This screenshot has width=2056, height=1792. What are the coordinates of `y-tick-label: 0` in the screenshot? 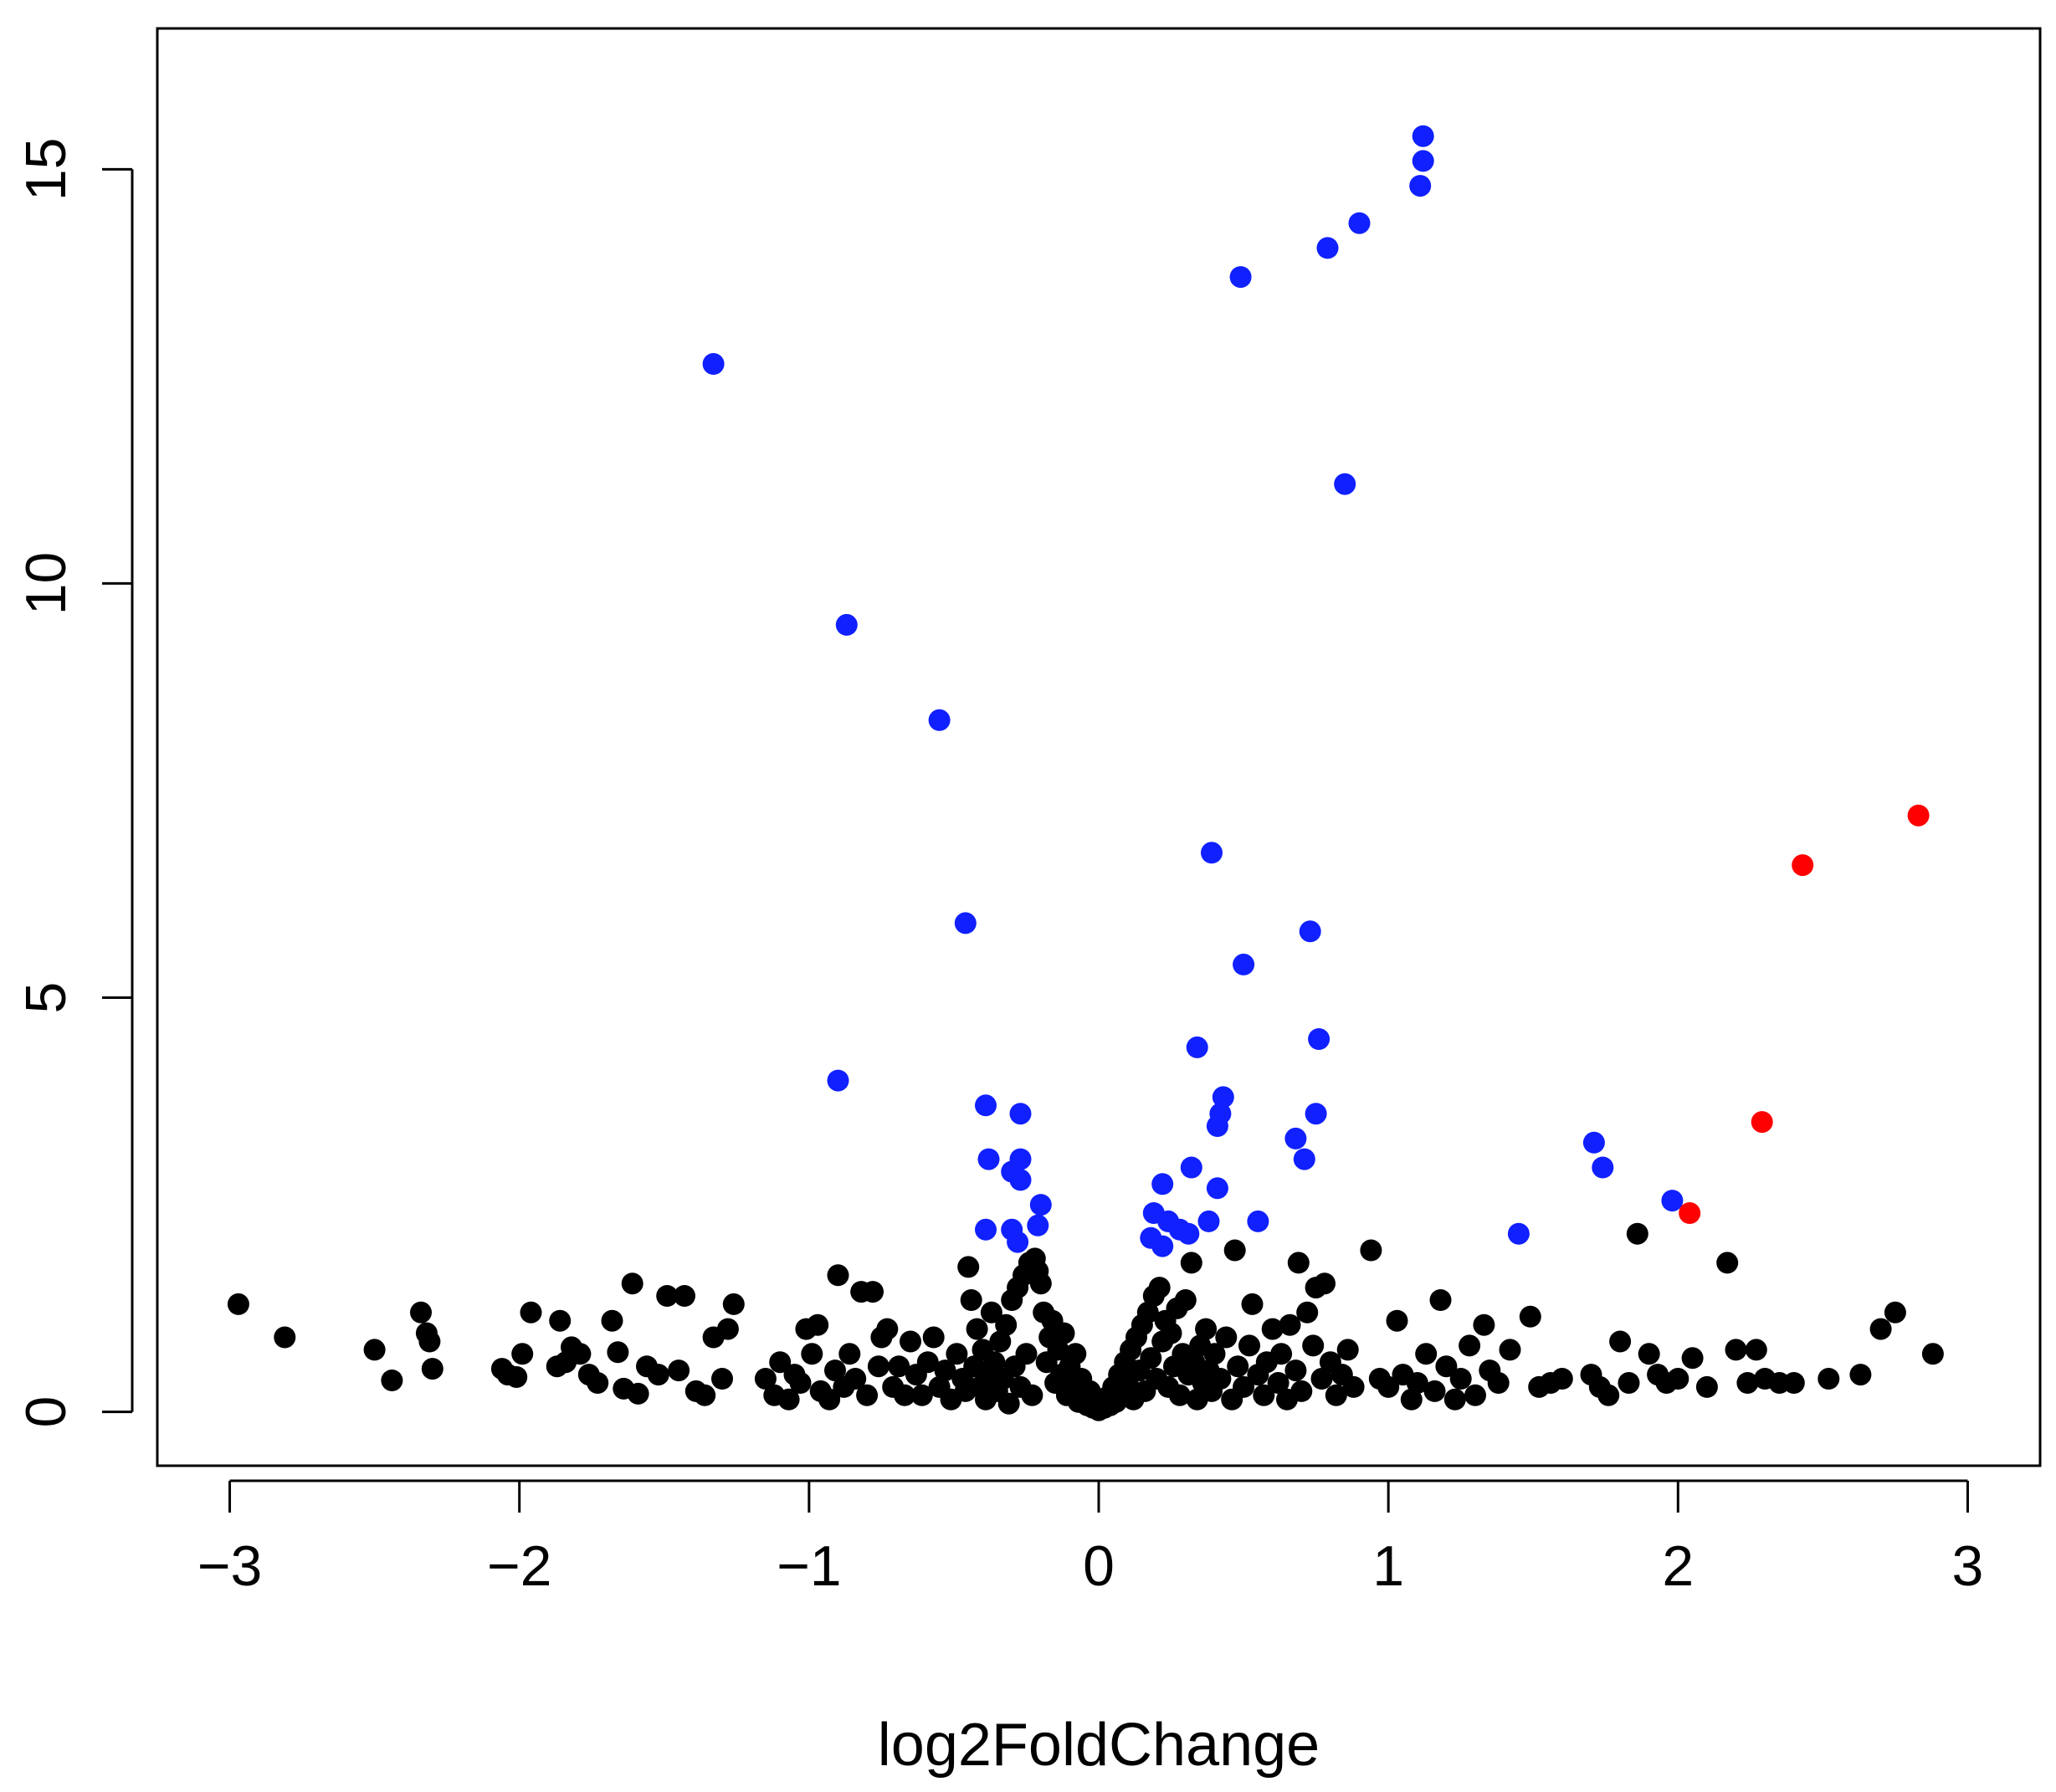 It's located at (46, 1412).